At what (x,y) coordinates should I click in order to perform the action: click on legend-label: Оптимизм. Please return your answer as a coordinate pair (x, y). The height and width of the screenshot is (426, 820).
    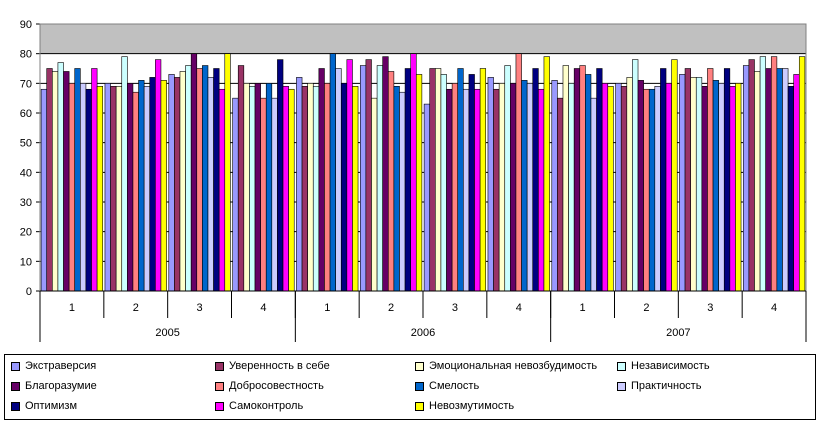
    Looking at the image, I should click on (51, 406).